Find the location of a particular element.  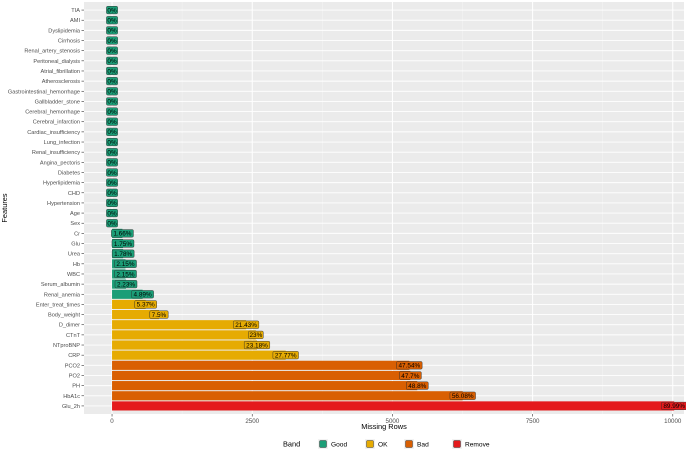

y-tick-label: Glu_2h is located at coordinates (71, 407).